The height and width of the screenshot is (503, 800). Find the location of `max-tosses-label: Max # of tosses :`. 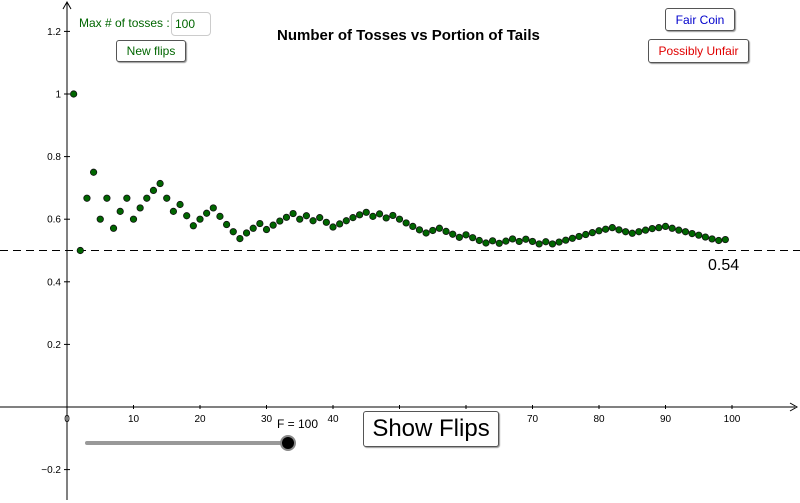

max-tosses-label: Max # of tosses : is located at coordinates (124, 23).